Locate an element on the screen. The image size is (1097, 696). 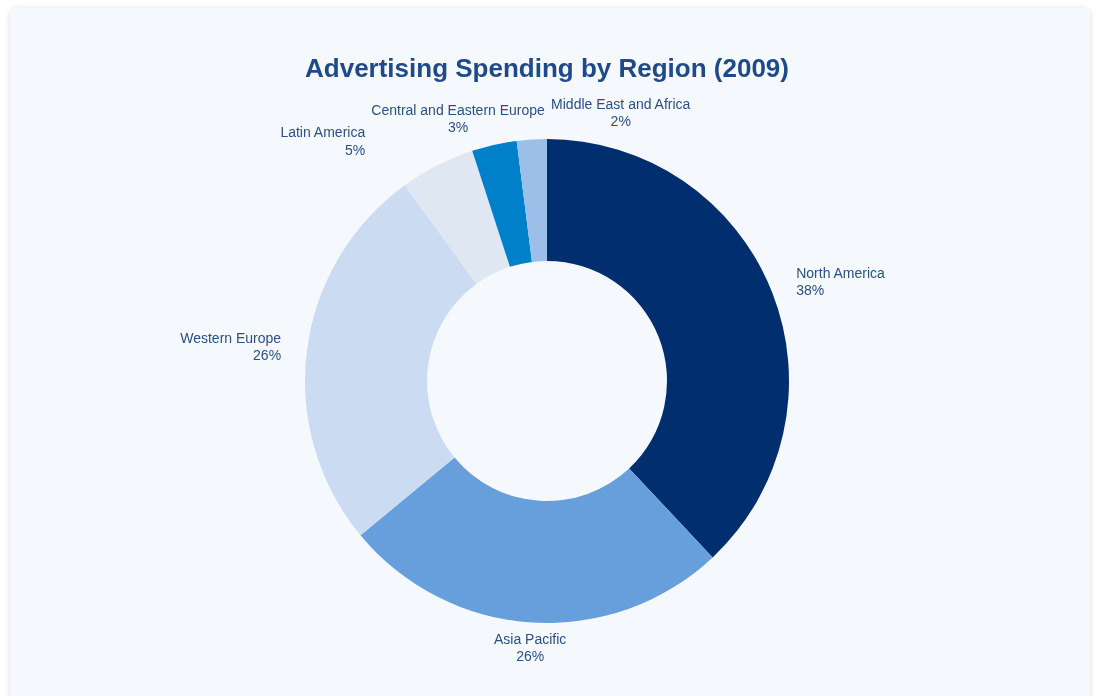
slice-label: Latin America is located at coordinates (323, 132).